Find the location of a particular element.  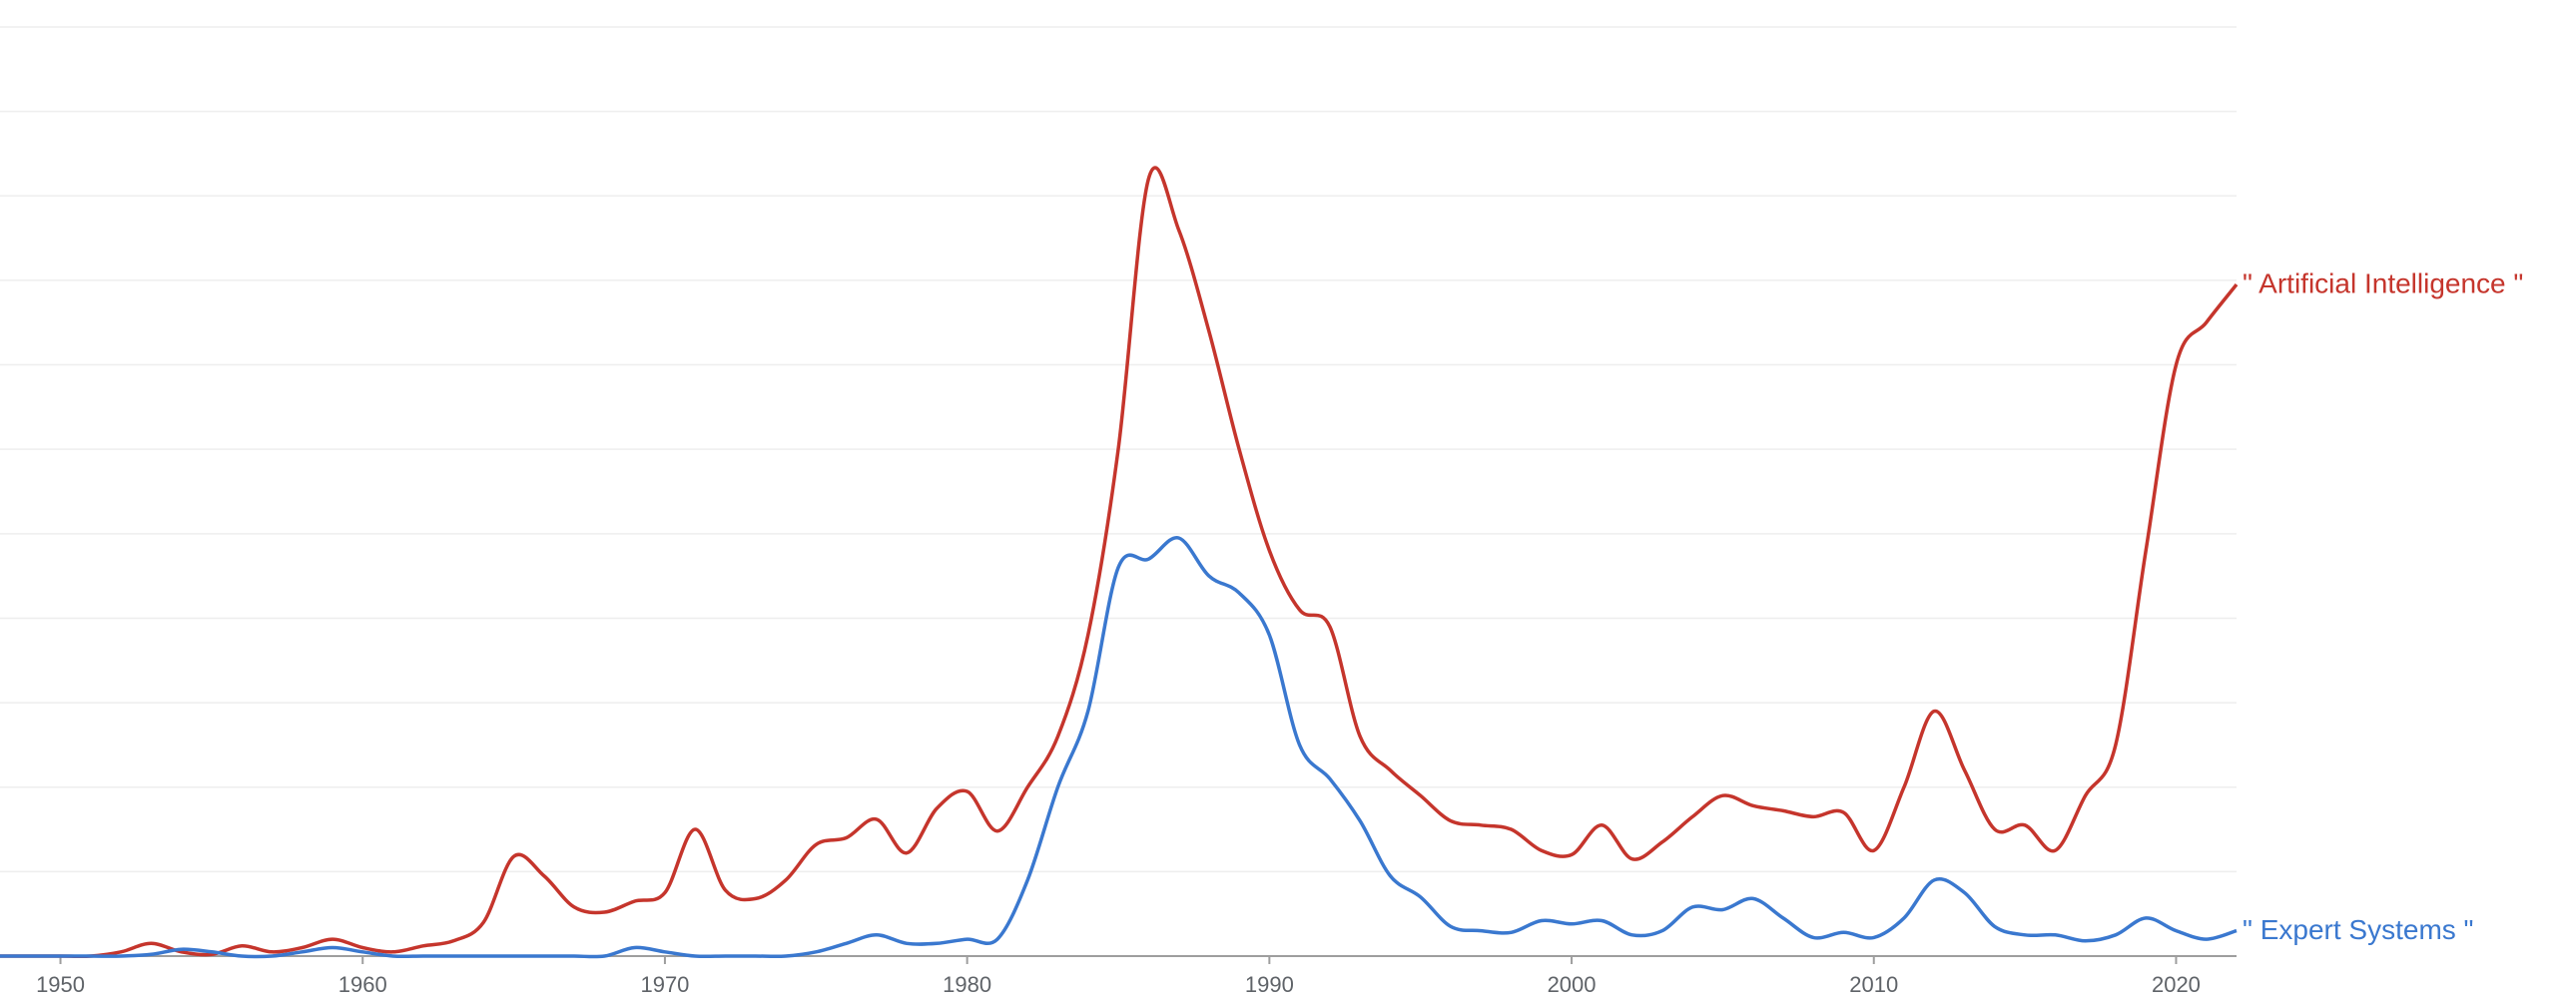

x-tick-label: 1970 is located at coordinates (664, 984).